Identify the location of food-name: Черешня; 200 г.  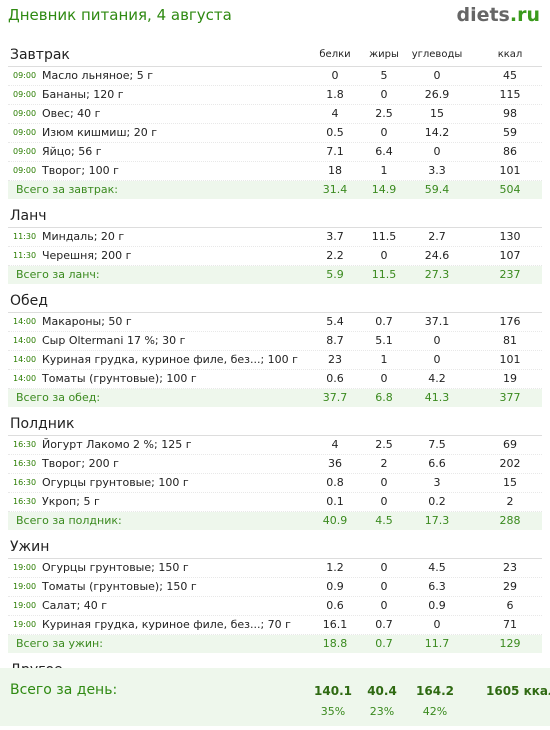
(87, 255).